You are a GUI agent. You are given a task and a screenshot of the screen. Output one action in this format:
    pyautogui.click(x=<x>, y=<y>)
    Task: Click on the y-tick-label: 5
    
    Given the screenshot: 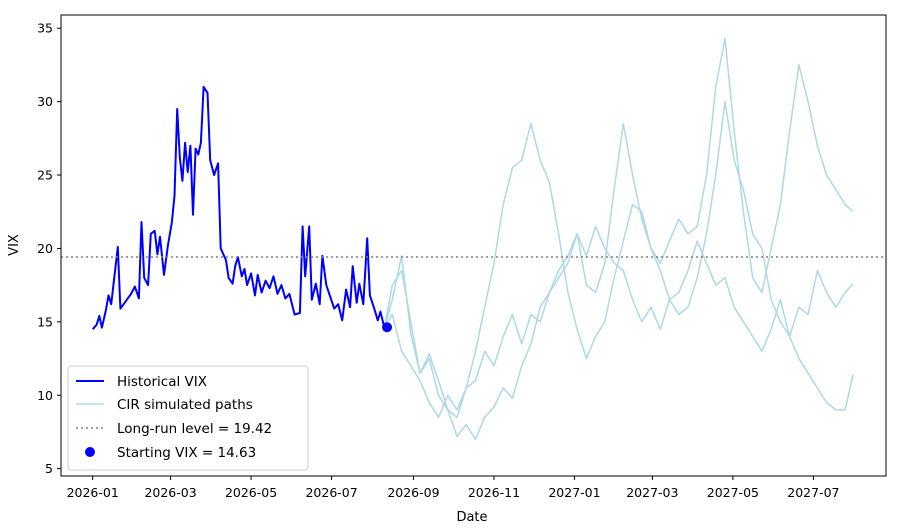 What is the action you would take?
    pyautogui.click(x=49, y=468)
    